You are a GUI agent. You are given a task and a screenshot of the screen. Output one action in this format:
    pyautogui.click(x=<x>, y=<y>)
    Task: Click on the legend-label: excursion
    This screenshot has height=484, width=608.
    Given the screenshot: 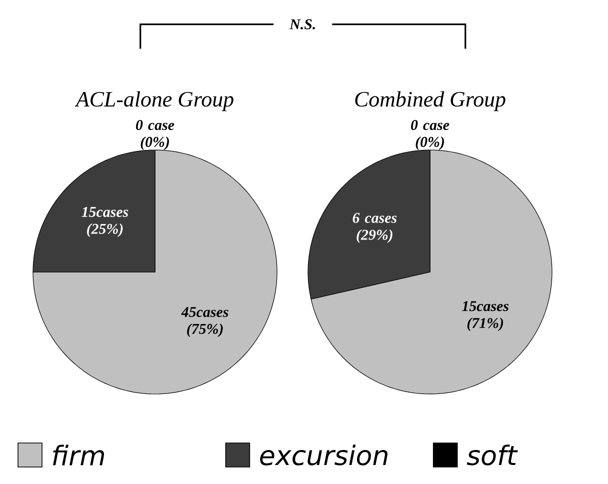 What is the action you would take?
    pyautogui.click(x=324, y=455)
    